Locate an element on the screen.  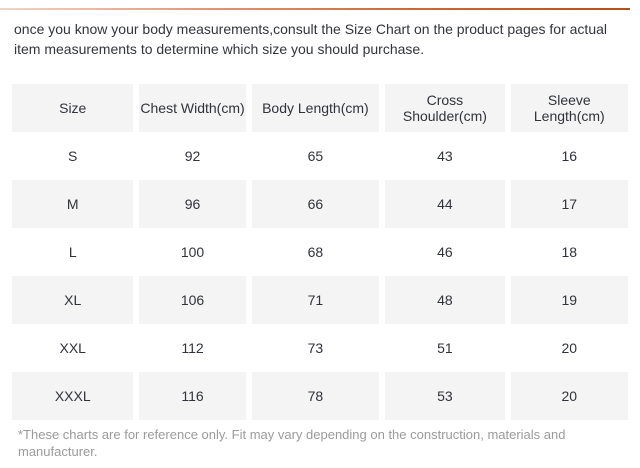
table-row: XXXL 116 78 53 20 is located at coordinates (320, 396).